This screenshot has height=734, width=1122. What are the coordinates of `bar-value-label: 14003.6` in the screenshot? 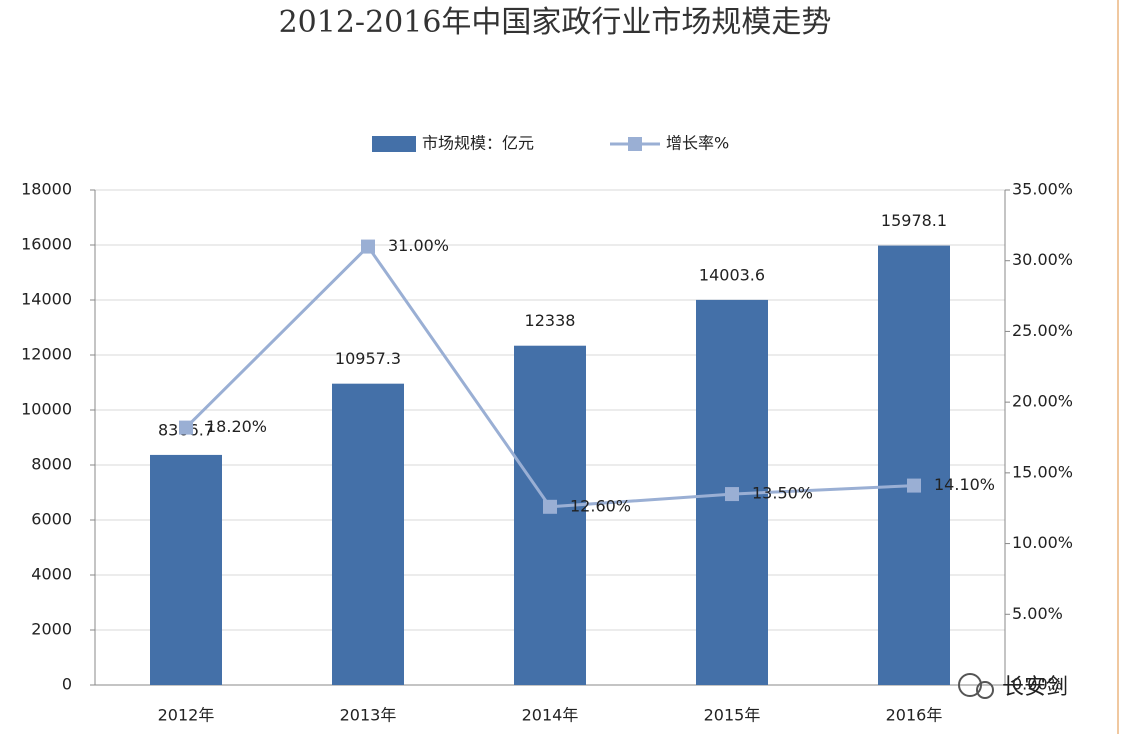 It's located at (732, 274).